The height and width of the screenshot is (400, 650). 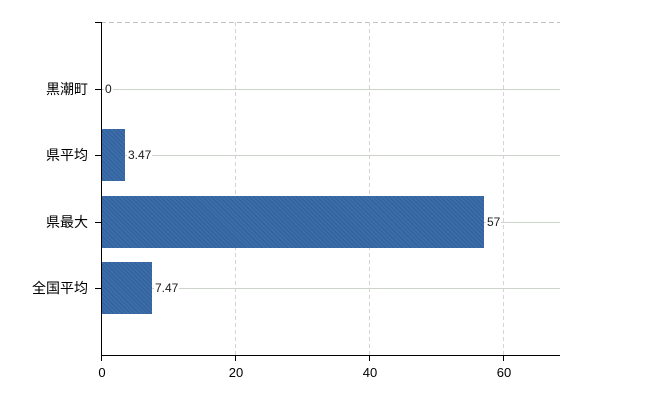 What do you see at coordinates (330, 355) in the screenshot?
I see `x-axis` at bounding box center [330, 355].